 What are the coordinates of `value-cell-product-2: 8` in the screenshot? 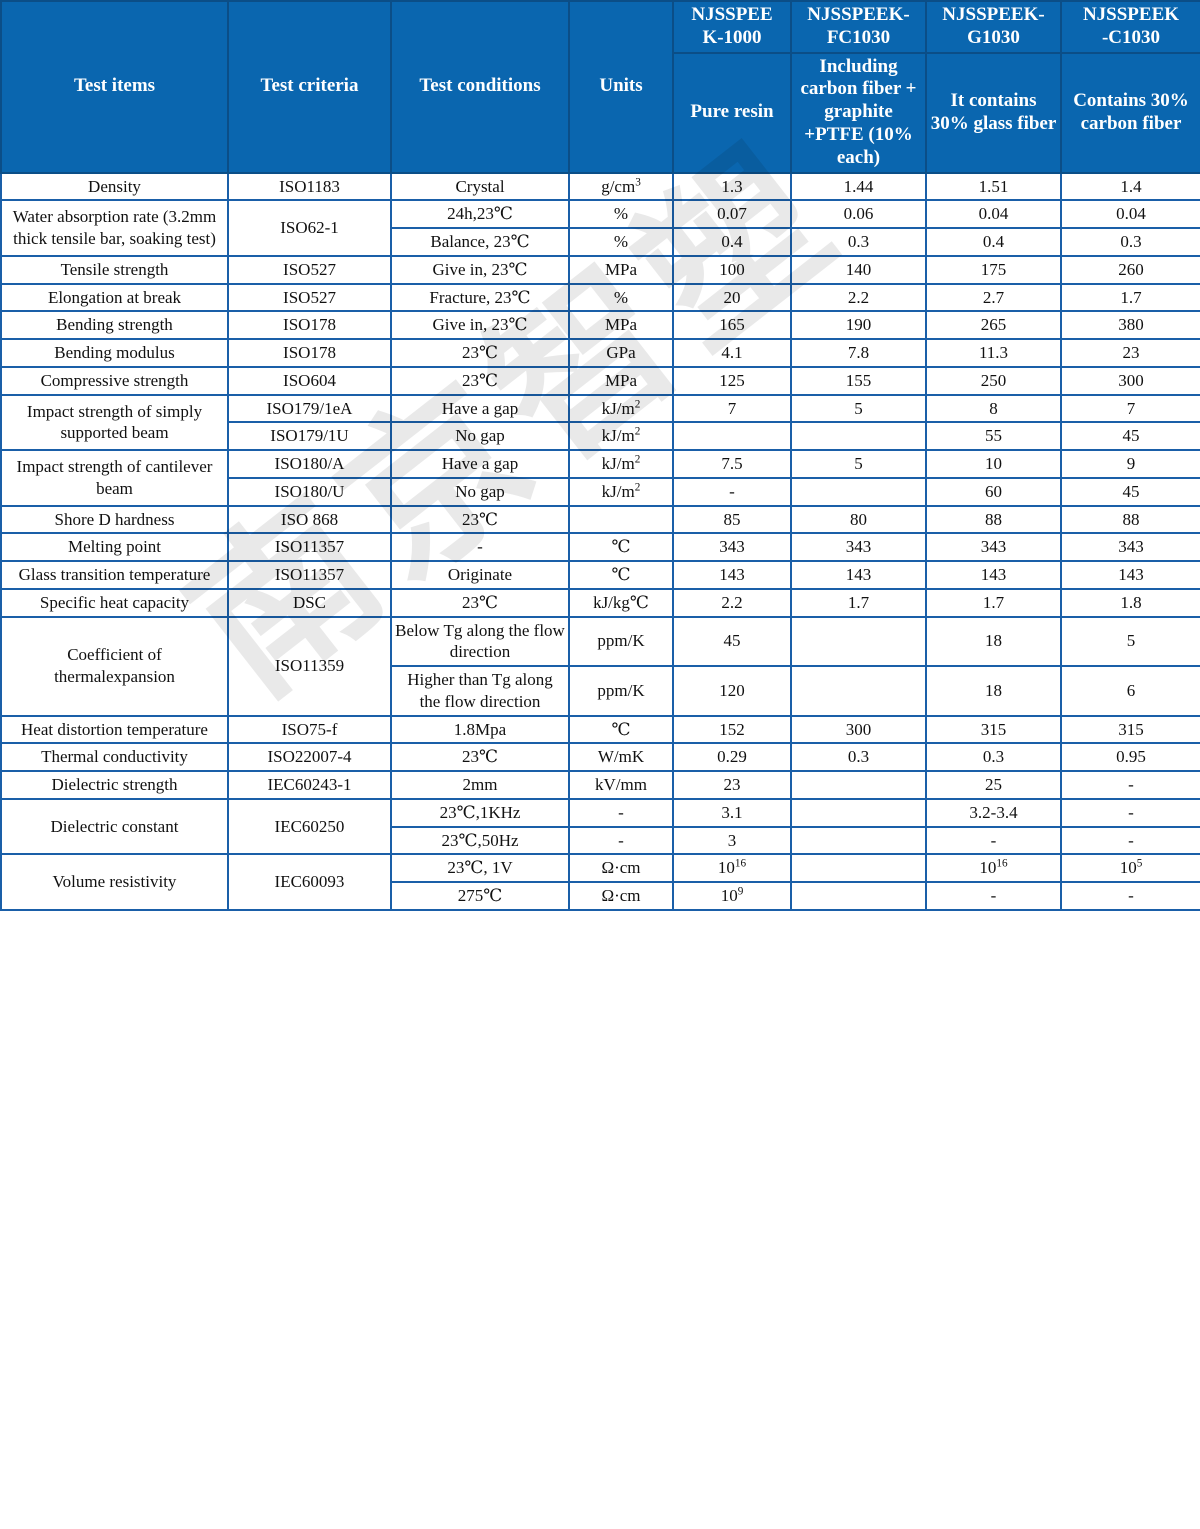 It's located at (993, 408).